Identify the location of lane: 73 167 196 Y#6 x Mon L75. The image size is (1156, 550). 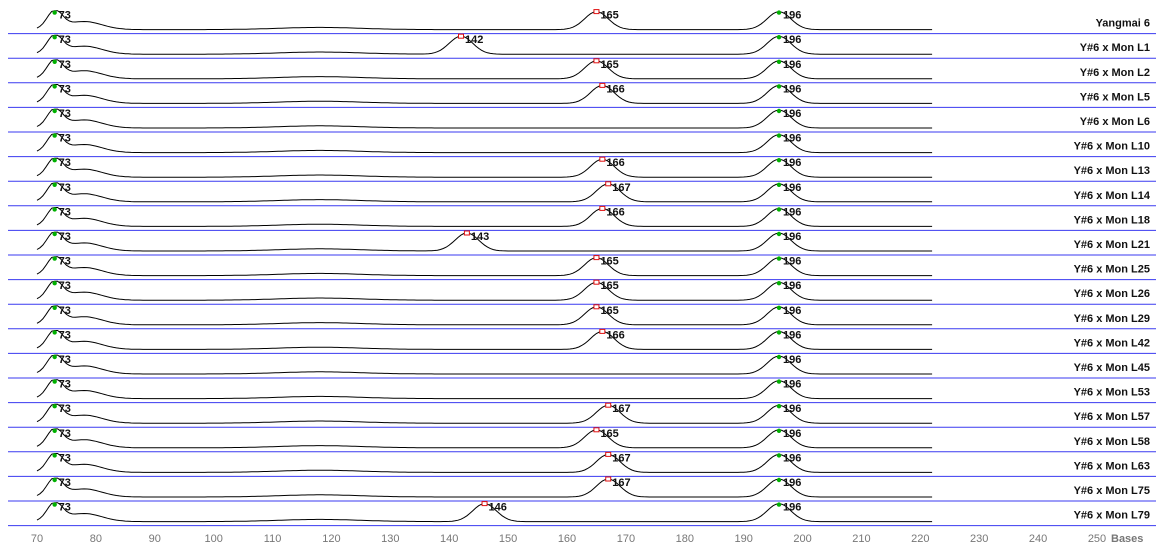
(582, 489).